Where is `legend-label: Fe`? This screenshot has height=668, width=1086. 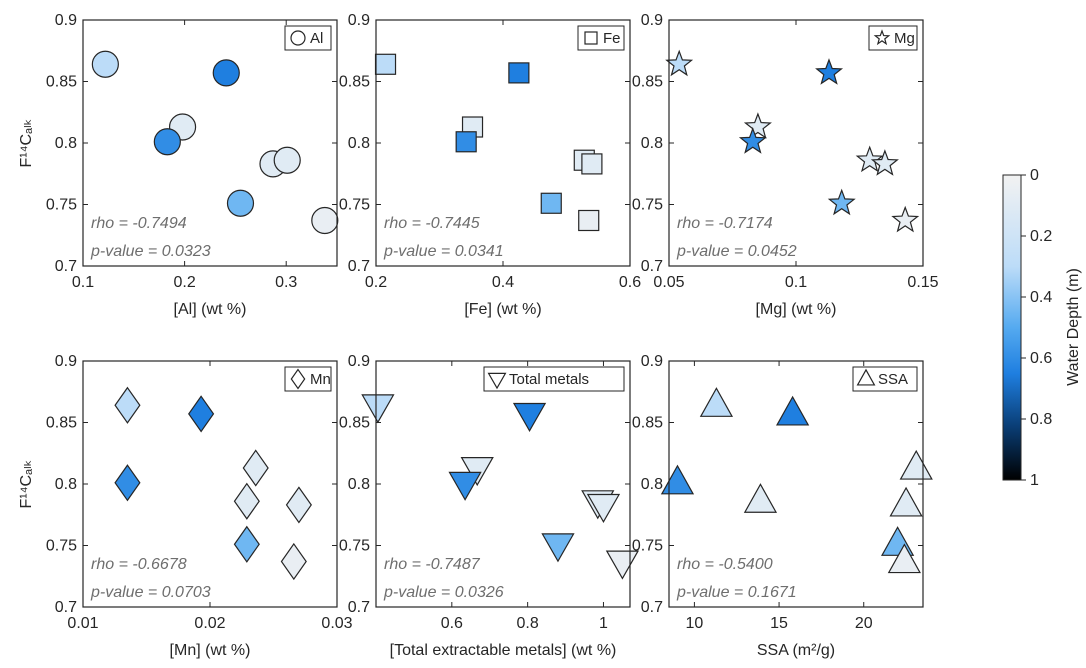 legend-label: Fe is located at coordinates (612, 38).